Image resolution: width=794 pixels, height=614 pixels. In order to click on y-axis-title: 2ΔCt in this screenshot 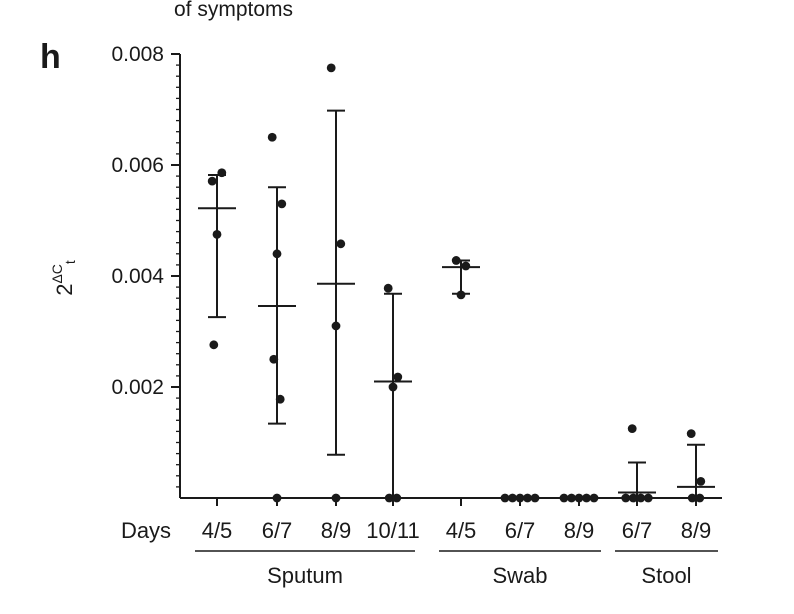, I will do `click(63, 278)`.